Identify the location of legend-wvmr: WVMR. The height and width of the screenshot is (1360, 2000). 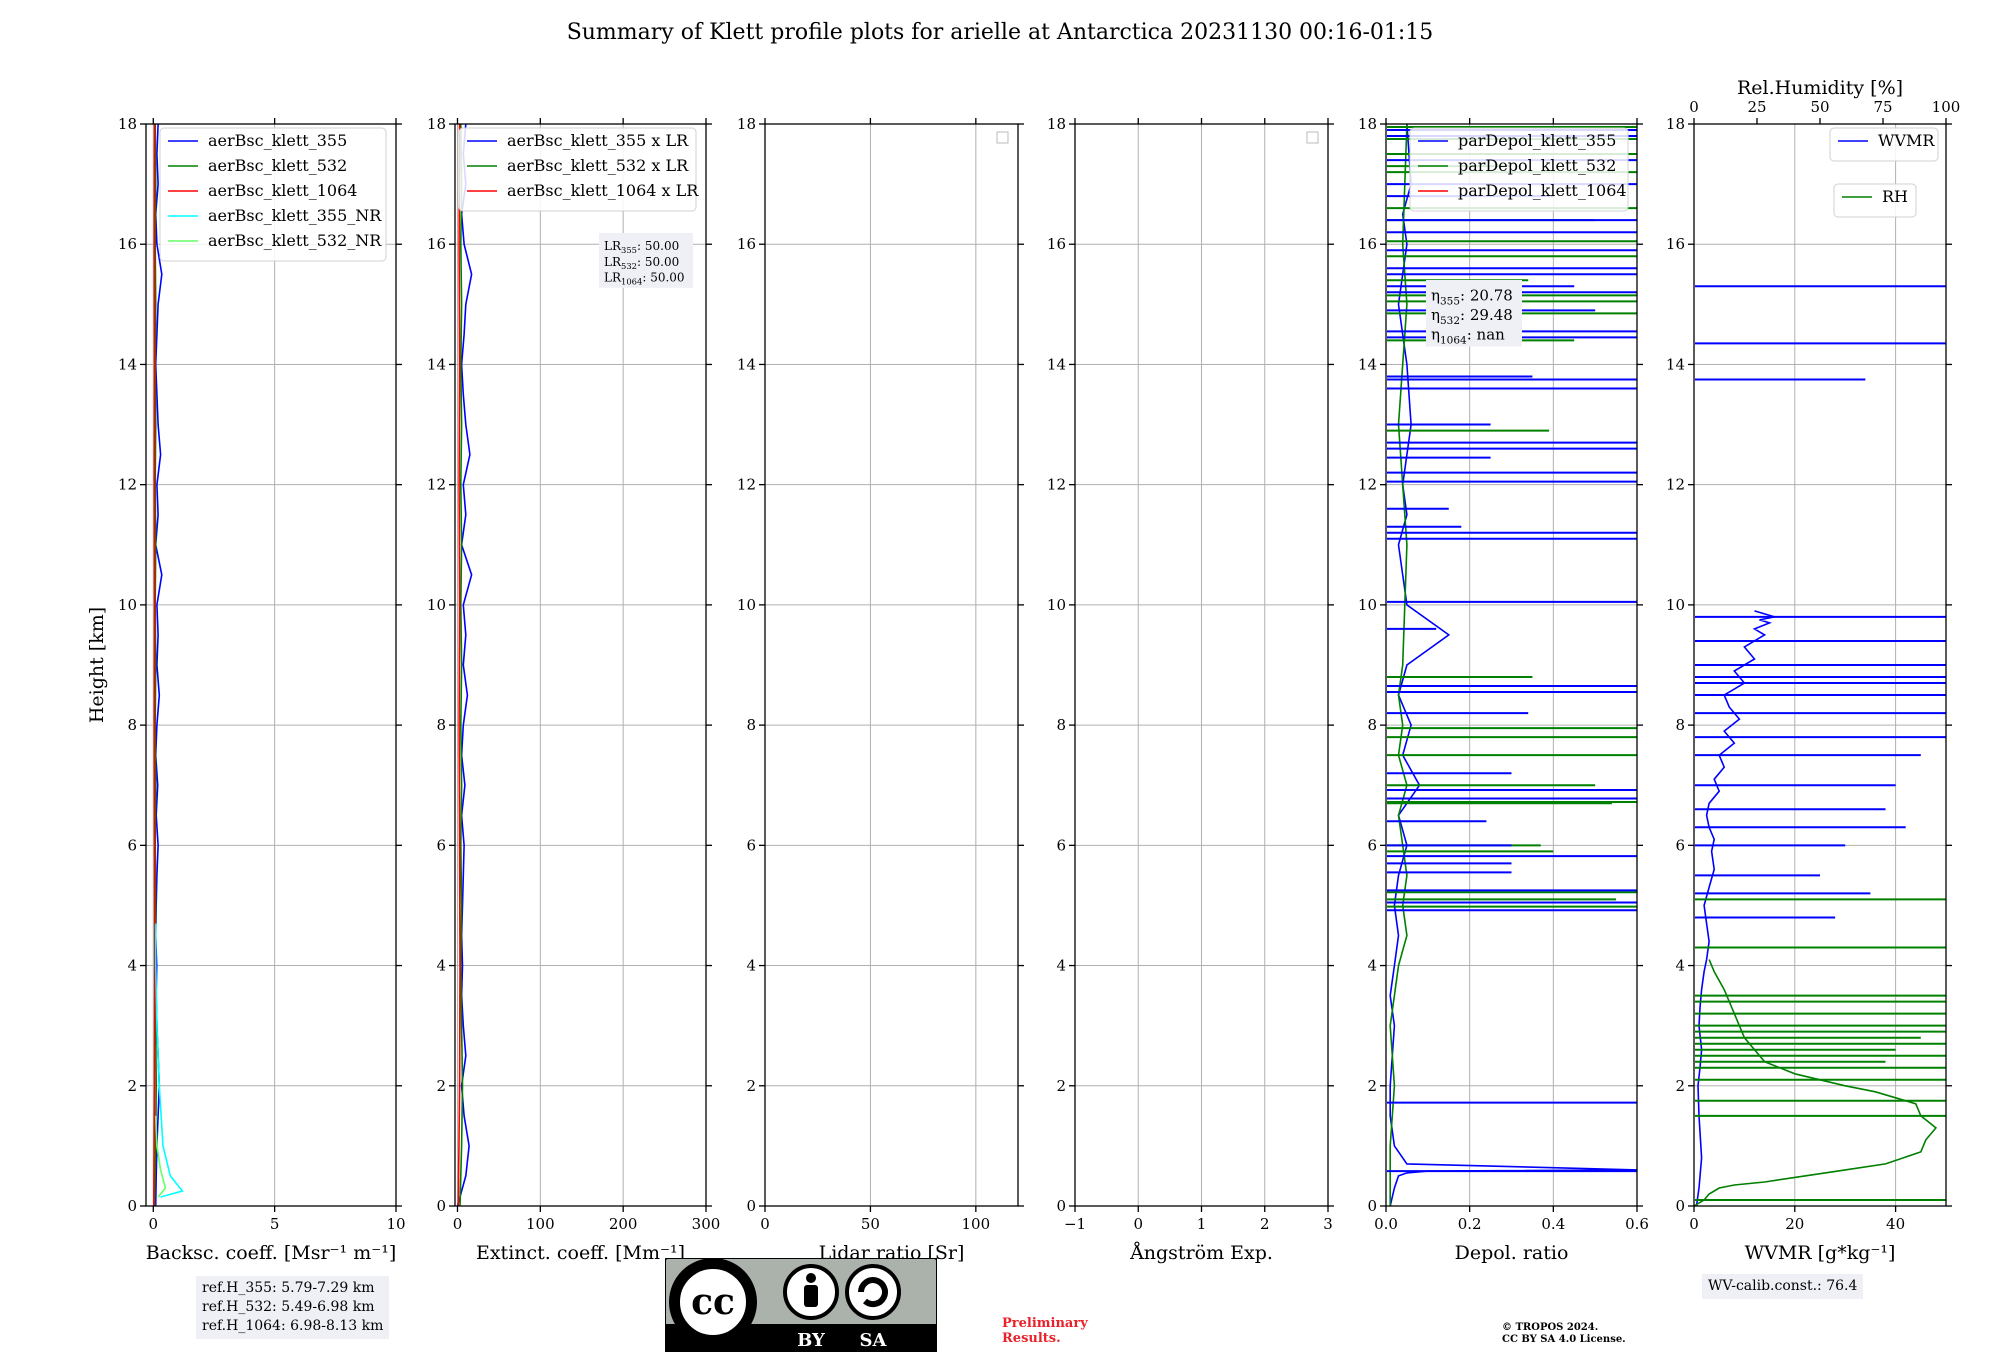
(1884, 144).